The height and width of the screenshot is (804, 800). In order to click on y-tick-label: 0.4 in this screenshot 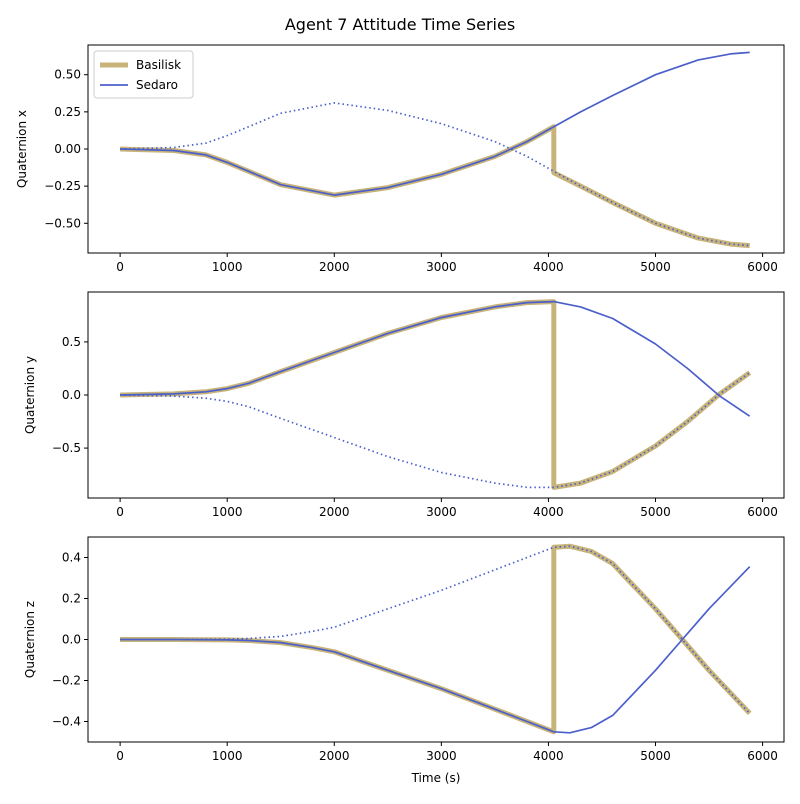, I will do `click(71, 558)`.